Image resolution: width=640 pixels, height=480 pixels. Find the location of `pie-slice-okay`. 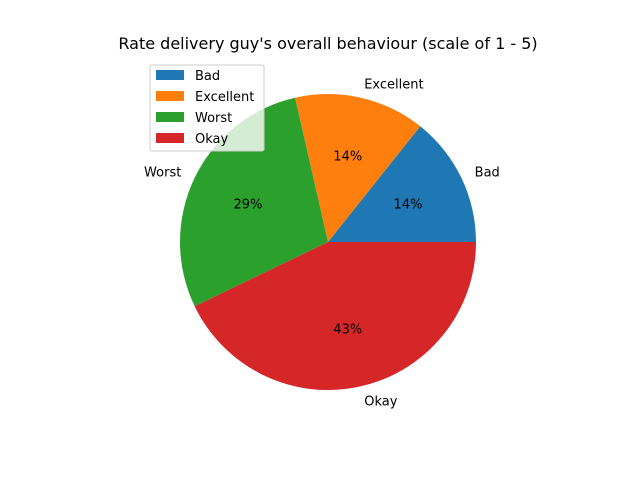

pie-slice-okay is located at coordinates (335, 316).